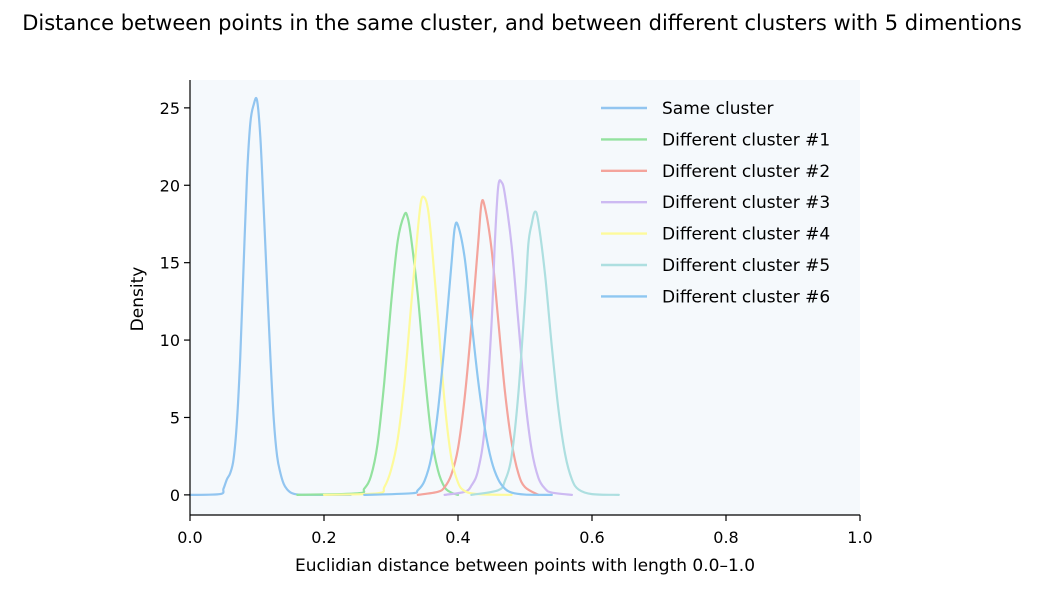 Image resolution: width=1049 pixels, height=591 pixels. What do you see at coordinates (746, 203) in the screenshot?
I see `legend-label: Different cluster #3` at bounding box center [746, 203].